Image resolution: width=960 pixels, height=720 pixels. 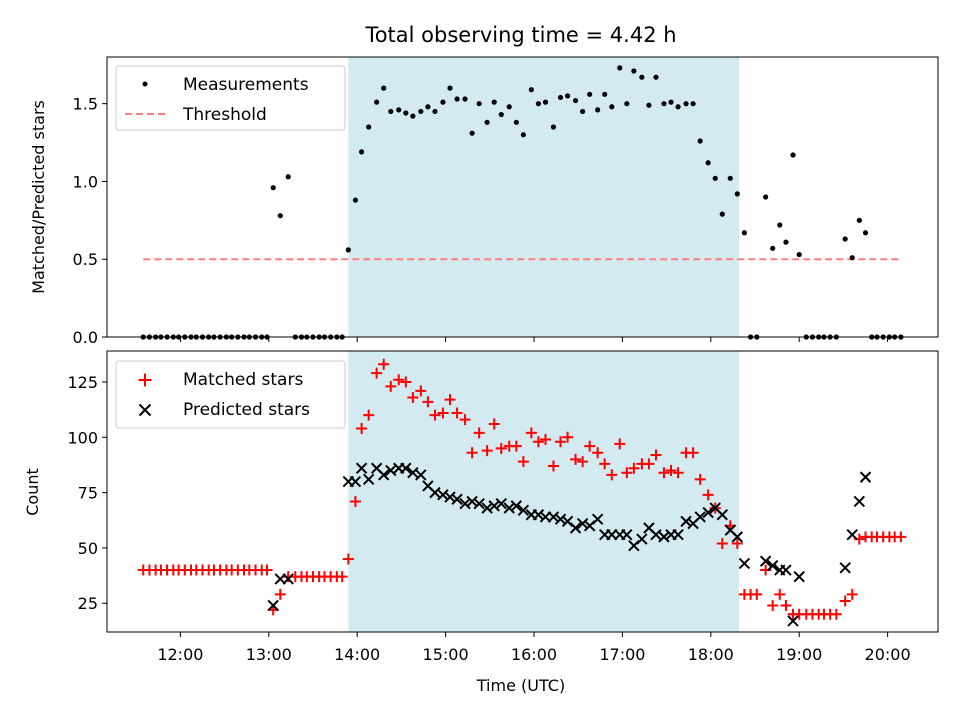 What do you see at coordinates (230, 98) in the screenshot?
I see `top-legend-box` at bounding box center [230, 98].